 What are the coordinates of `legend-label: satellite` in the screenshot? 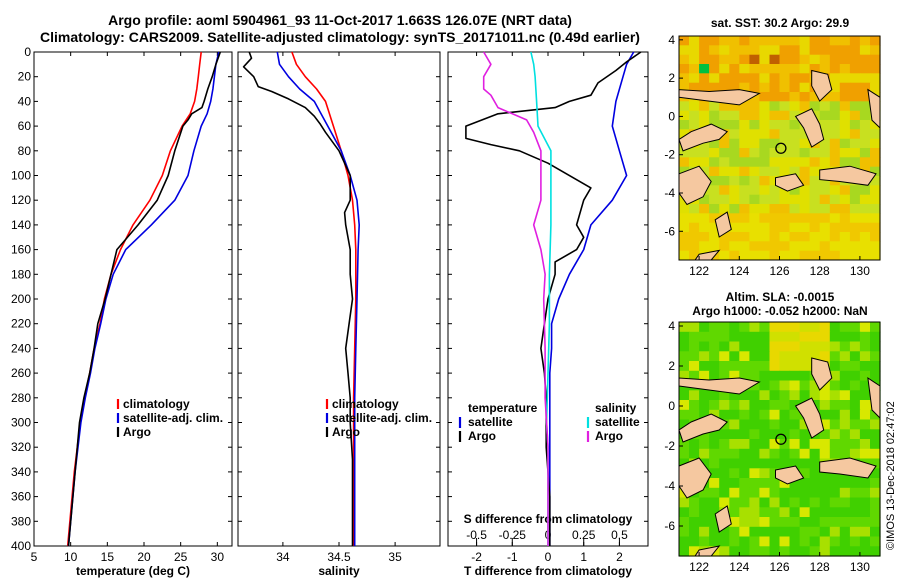 It's located at (490, 422).